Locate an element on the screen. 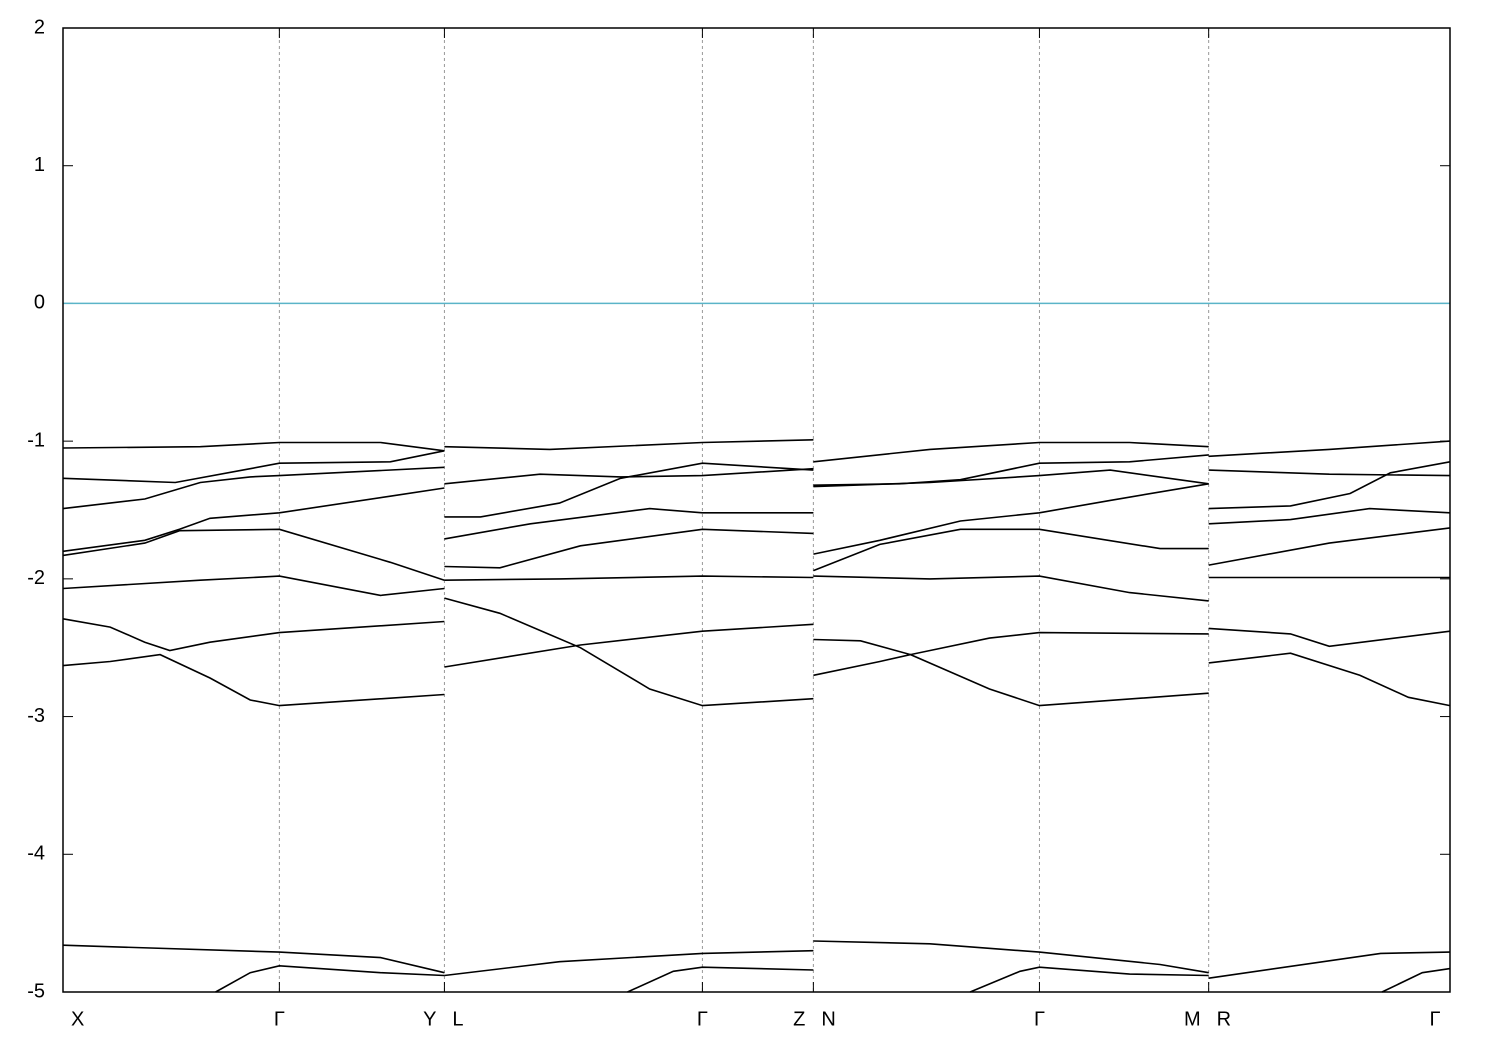 The image size is (1500, 1050). x-tick-label: Z is located at coordinates (799, 1019).